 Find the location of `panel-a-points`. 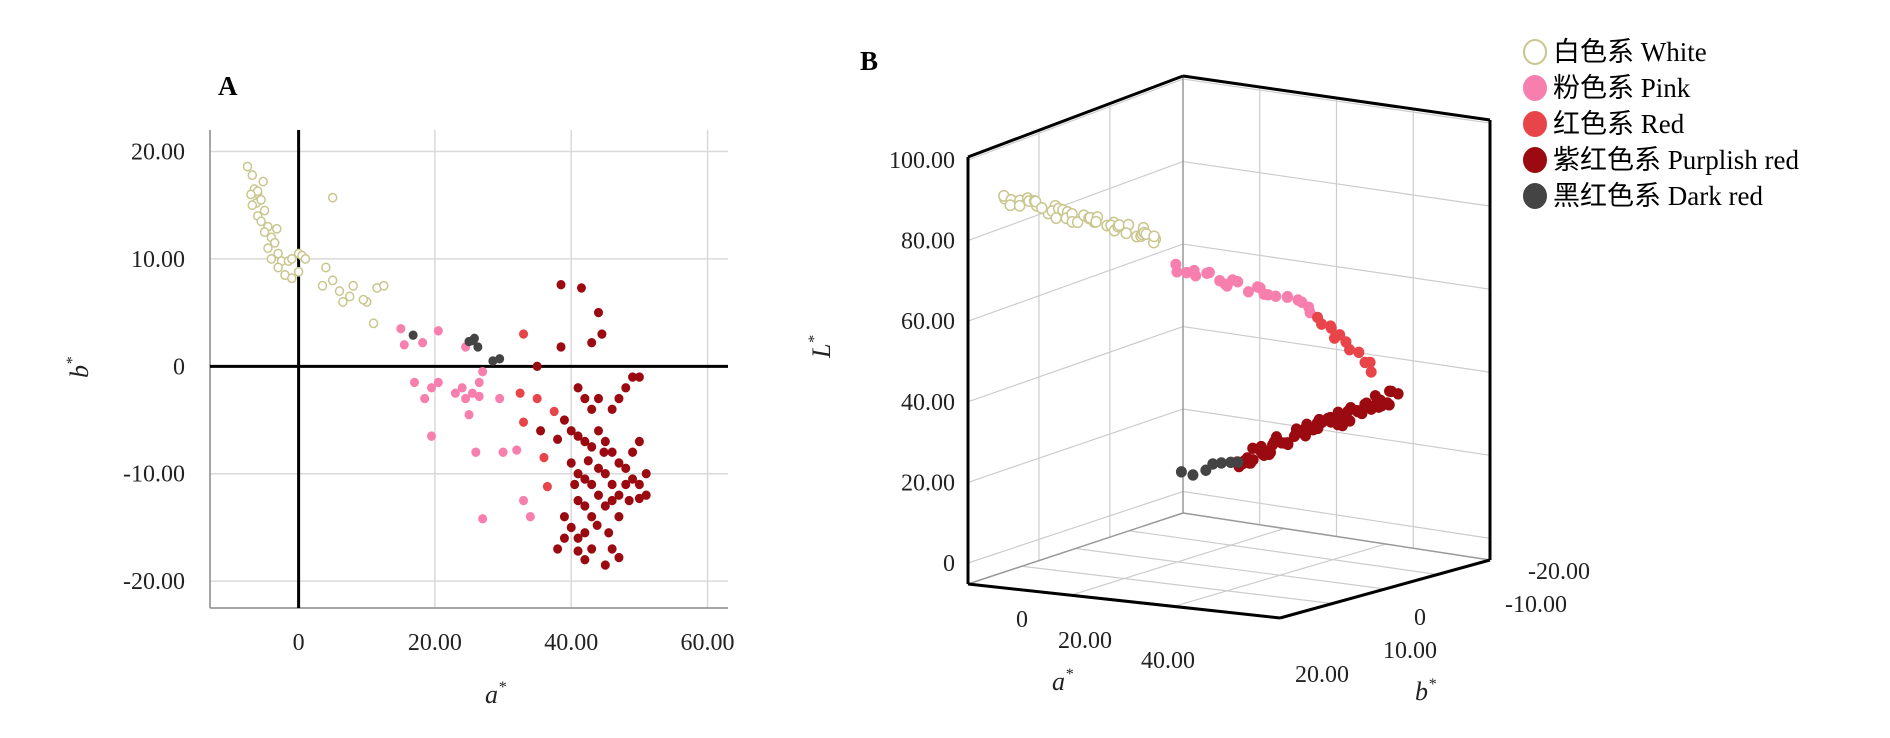

panel-a-points is located at coordinates (446, 365).